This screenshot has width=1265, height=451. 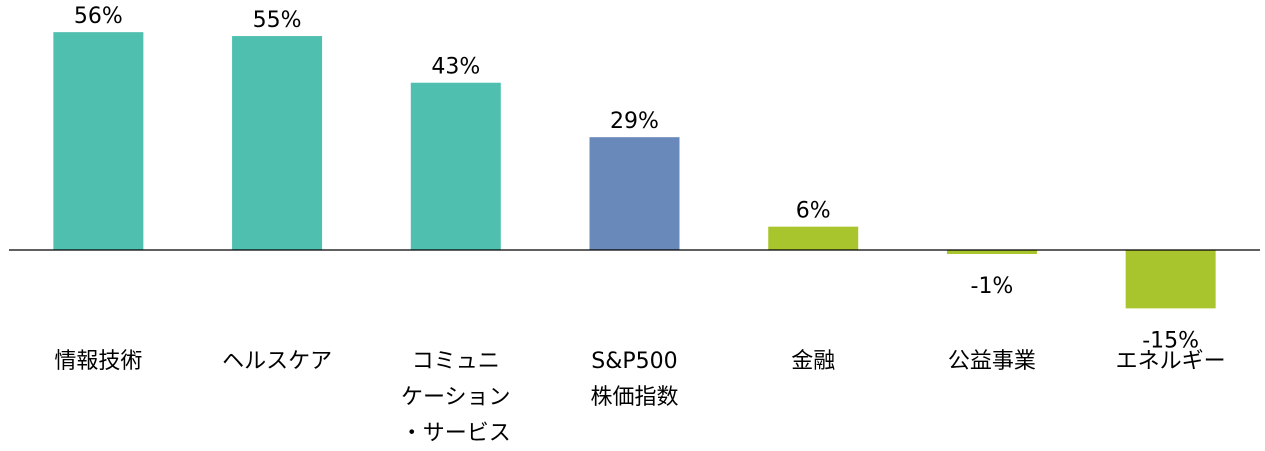 I want to click on value-label: 55%, so click(x=277, y=20).